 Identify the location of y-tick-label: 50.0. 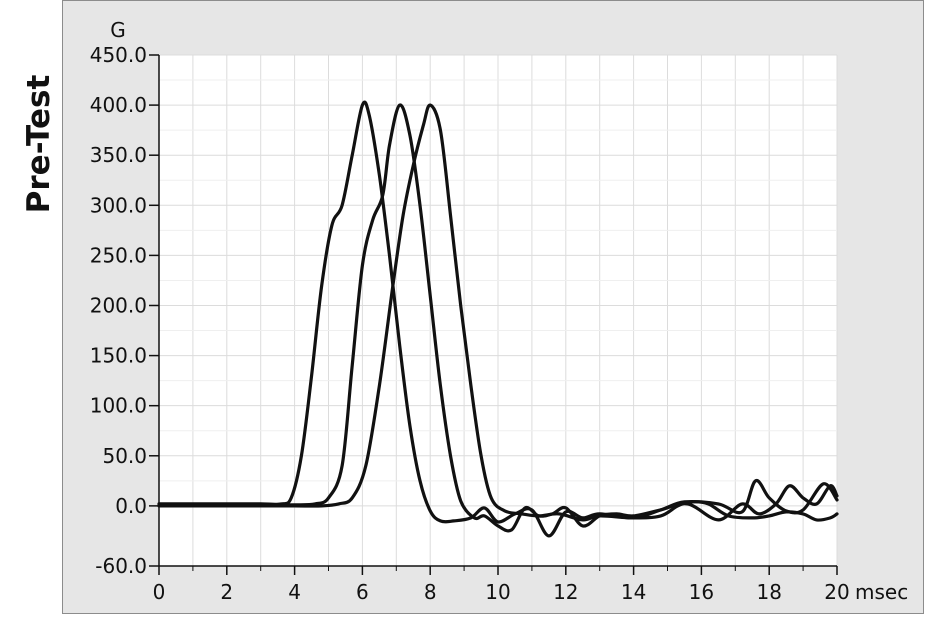
(124, 456).